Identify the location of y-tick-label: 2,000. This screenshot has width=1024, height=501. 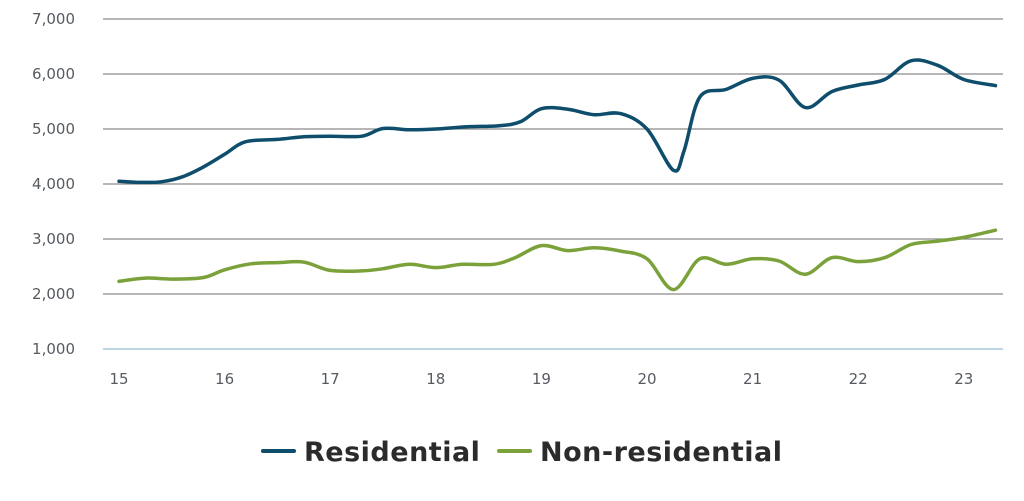
(53, 294).